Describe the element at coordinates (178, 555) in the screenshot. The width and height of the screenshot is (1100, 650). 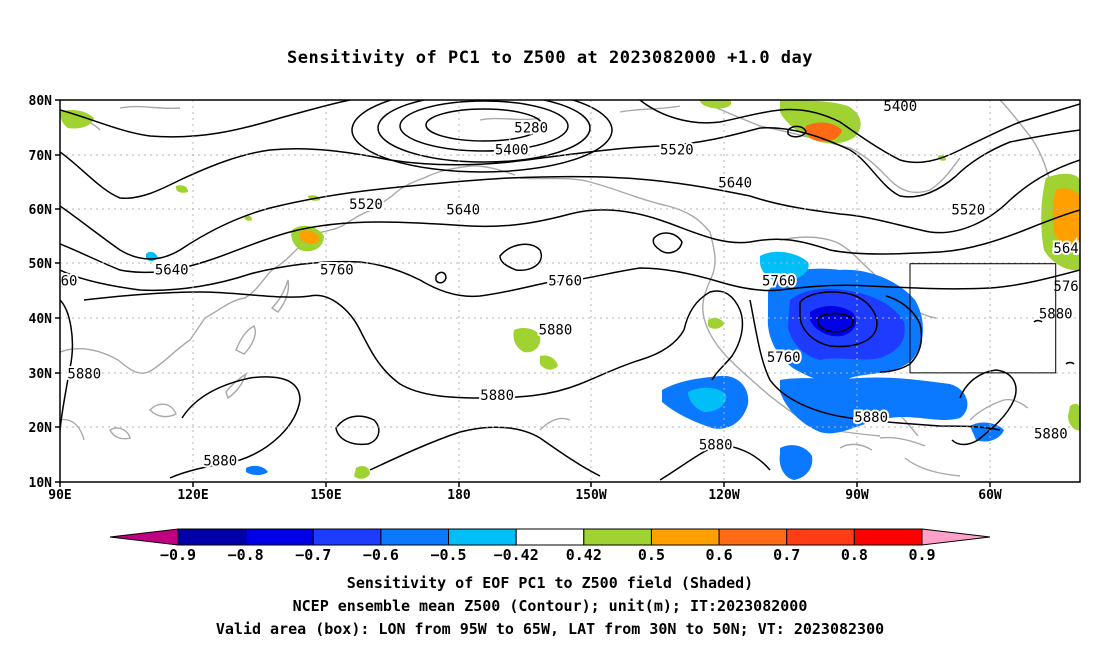
I see `colorbar-tick-label: −0.9` at that location.